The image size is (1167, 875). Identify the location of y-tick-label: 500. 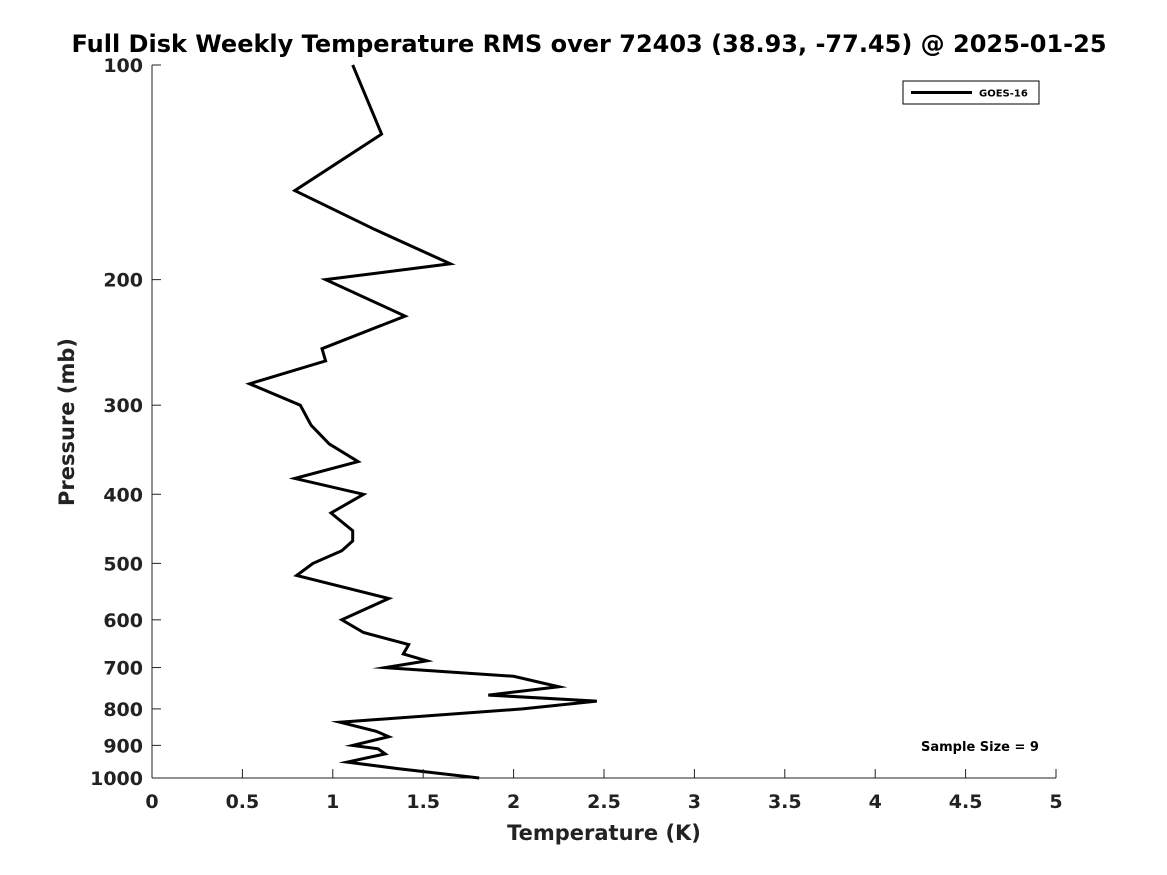
(123, 564).